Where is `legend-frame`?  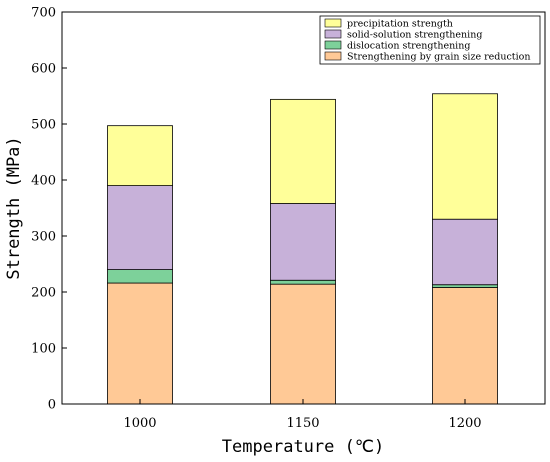 legend-frame is located at coordinates (430, 40).